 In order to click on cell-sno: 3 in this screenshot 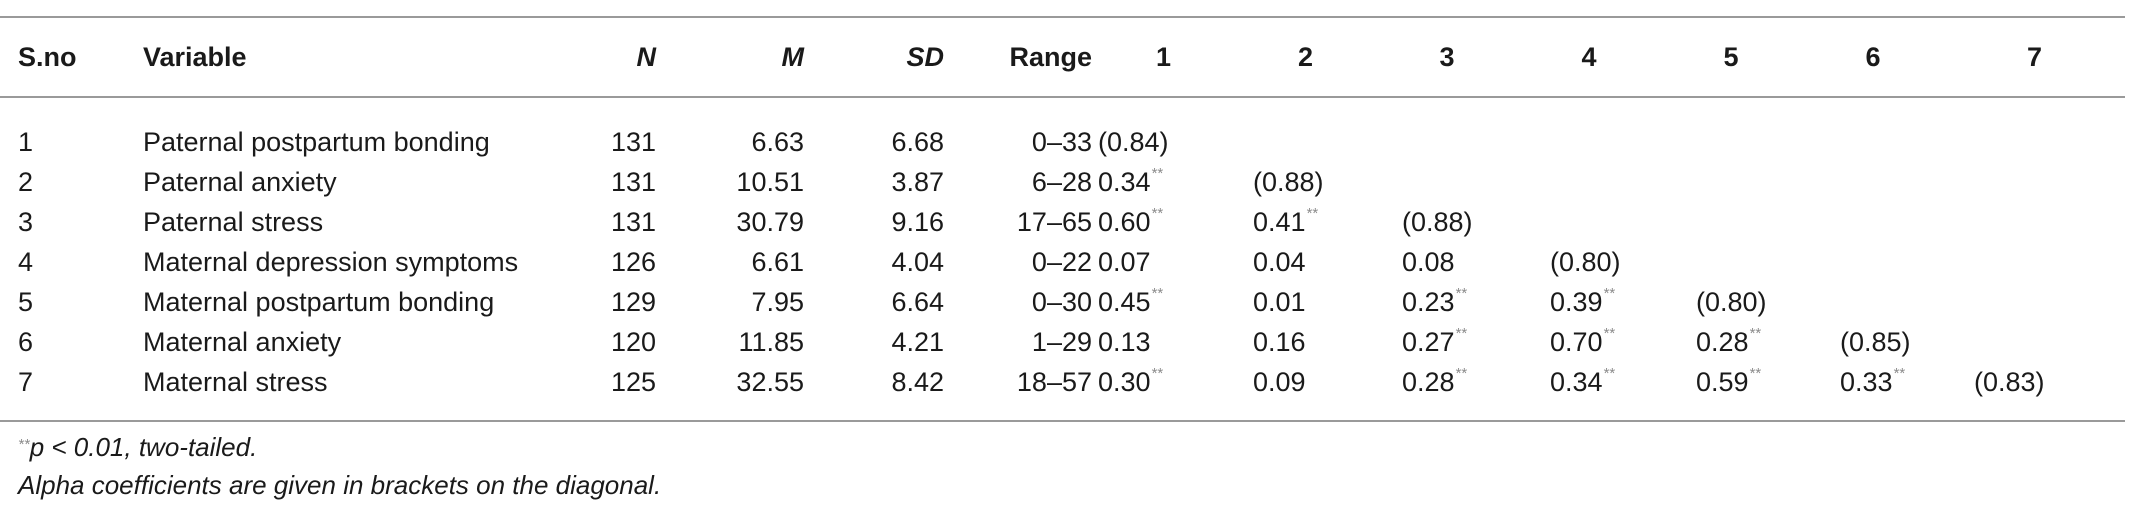, I will do `click(26, 221)`.